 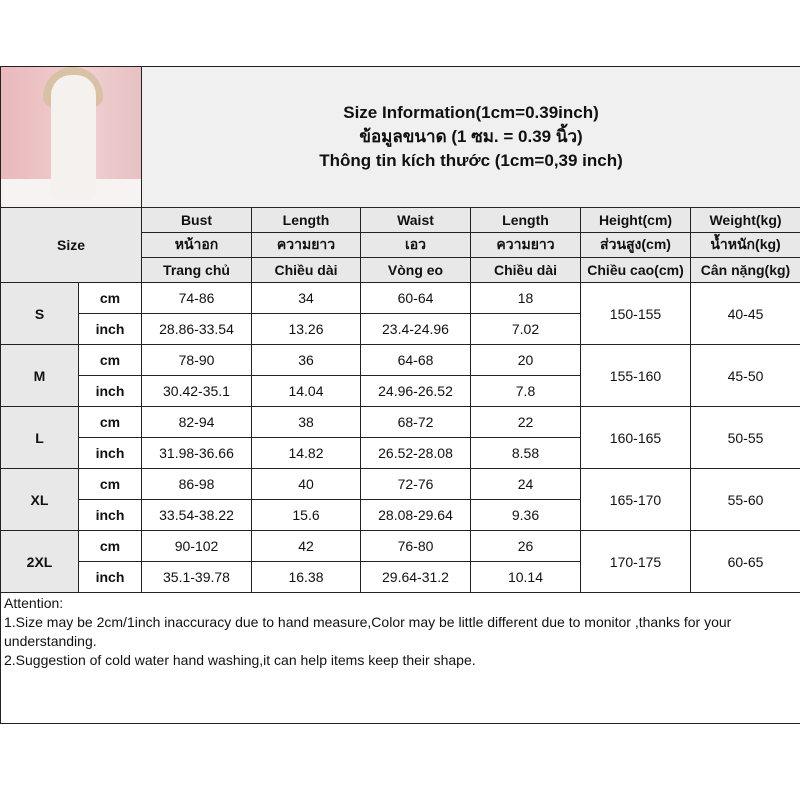 I want to click on column-header: Chiều cao(cm), so click(x=635, y=270).